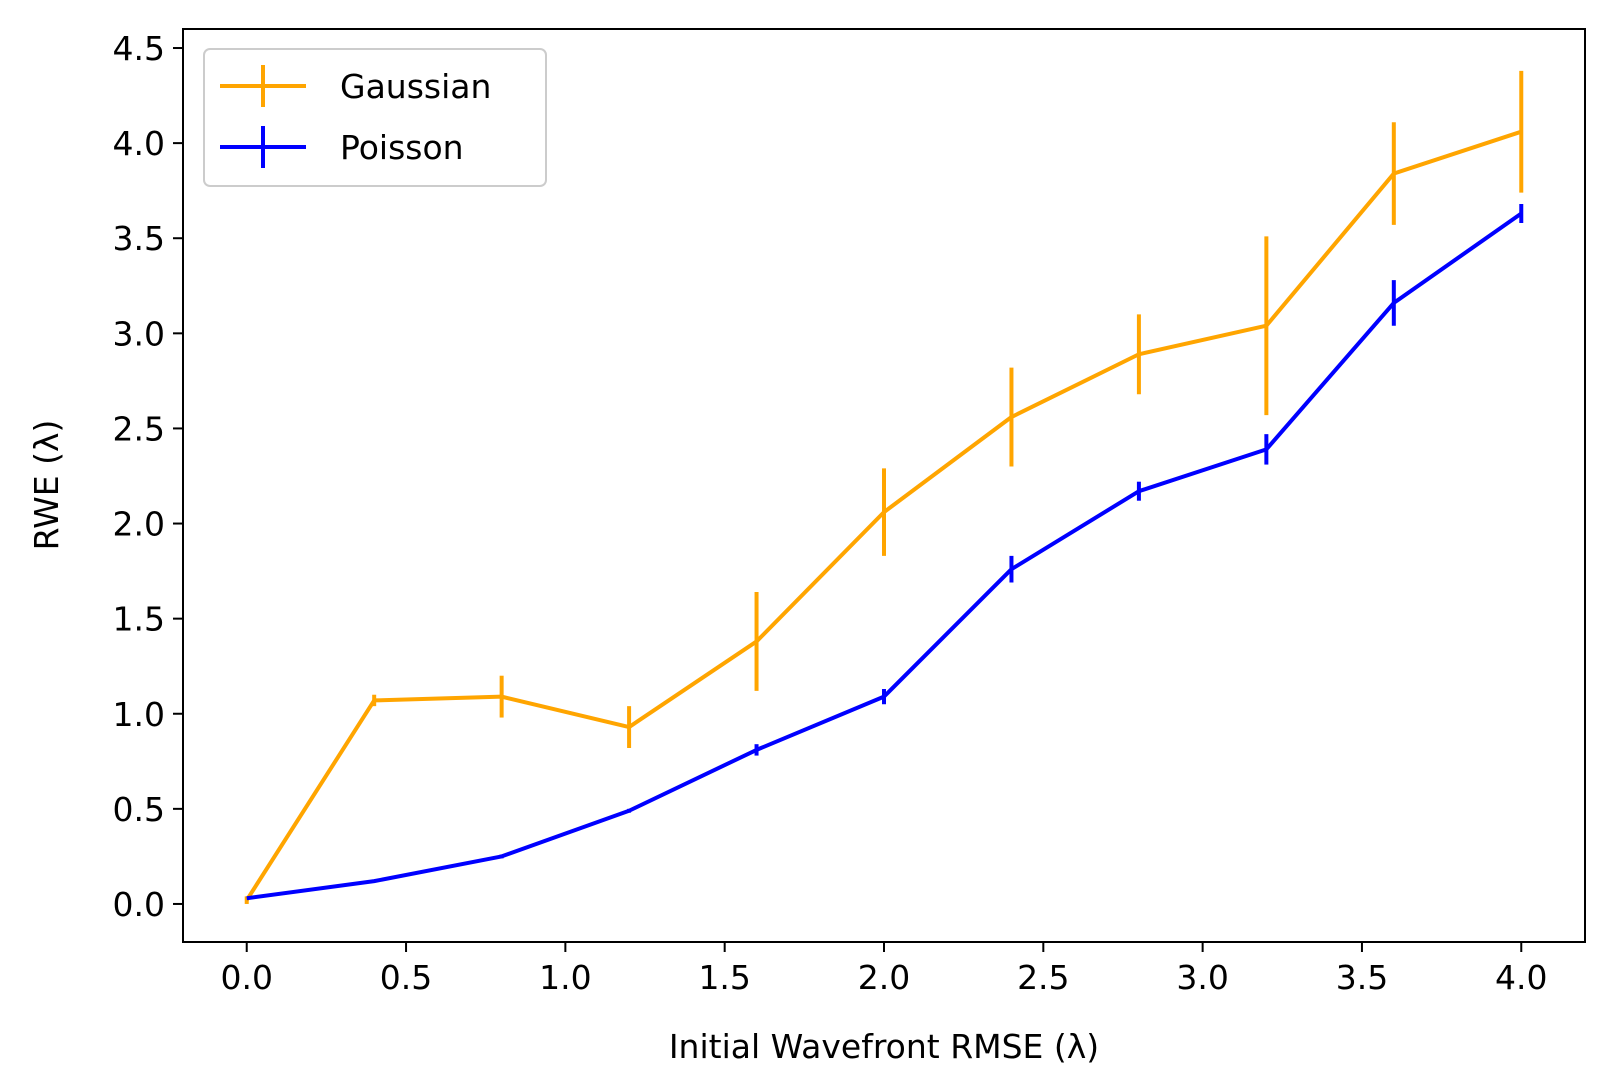 The width and height of the screenshot is (1607, 1091). Describe the element at coordinates (139, 238) in the screenshot. I see `y-tick-label: 3.5` at that location.